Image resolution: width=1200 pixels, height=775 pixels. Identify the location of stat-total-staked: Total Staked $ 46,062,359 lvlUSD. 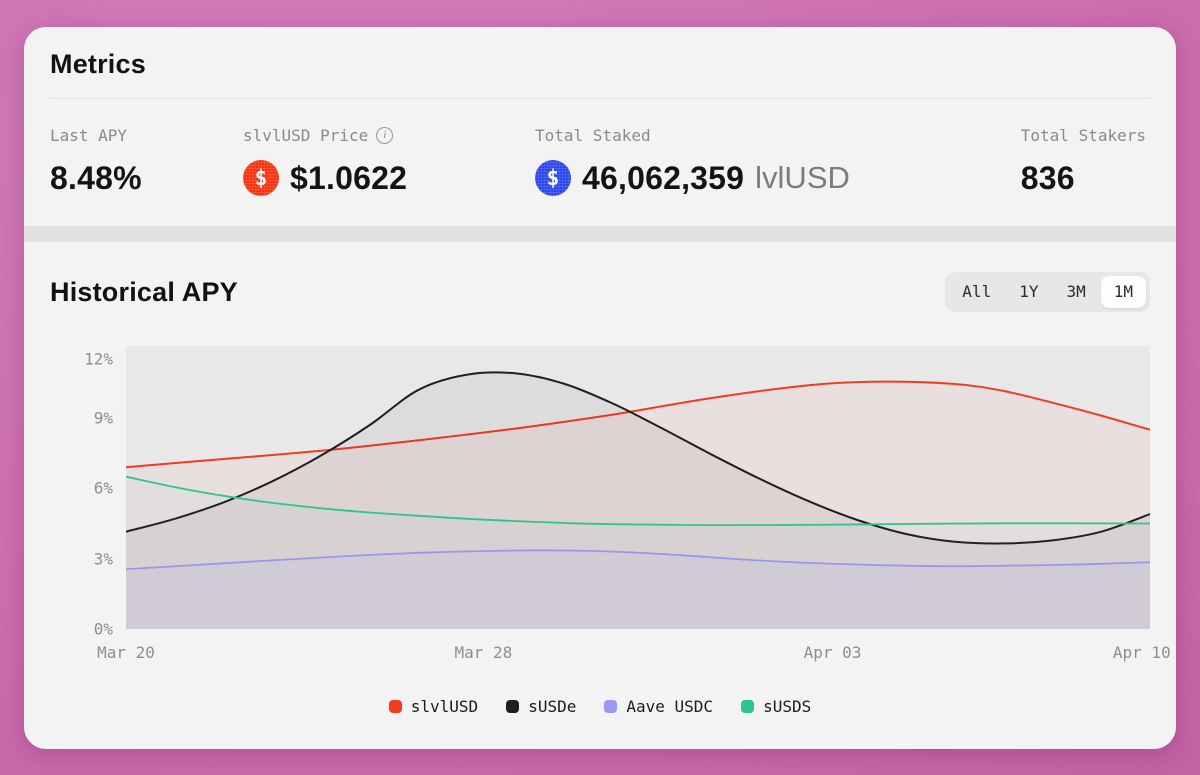
(778, 161).